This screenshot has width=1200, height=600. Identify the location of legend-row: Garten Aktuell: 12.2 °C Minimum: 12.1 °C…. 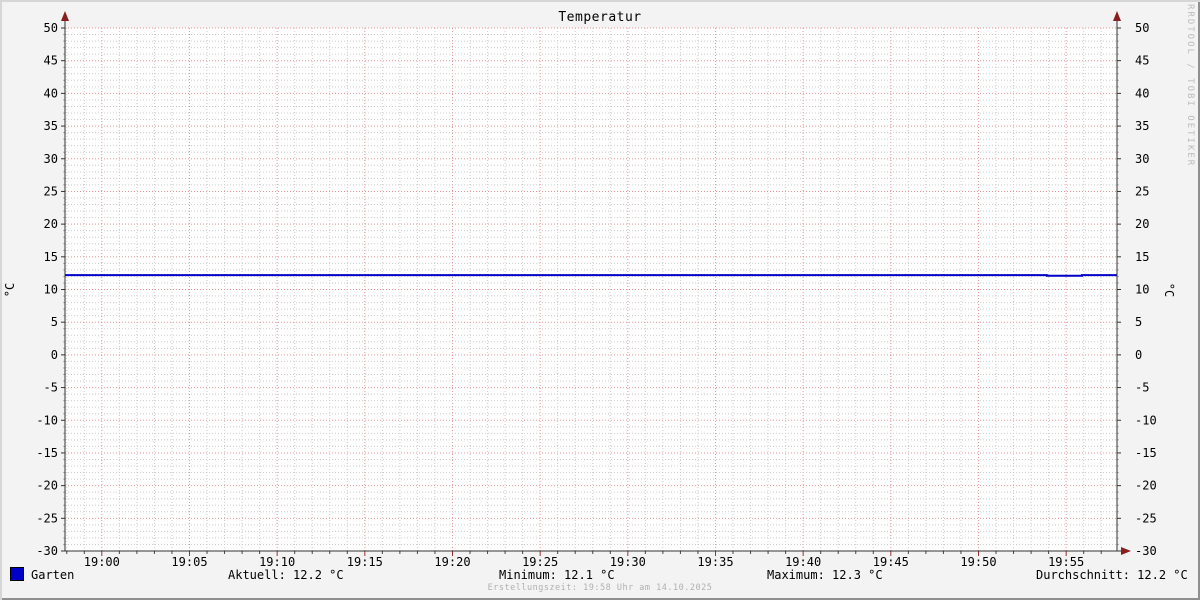
(600, 574).